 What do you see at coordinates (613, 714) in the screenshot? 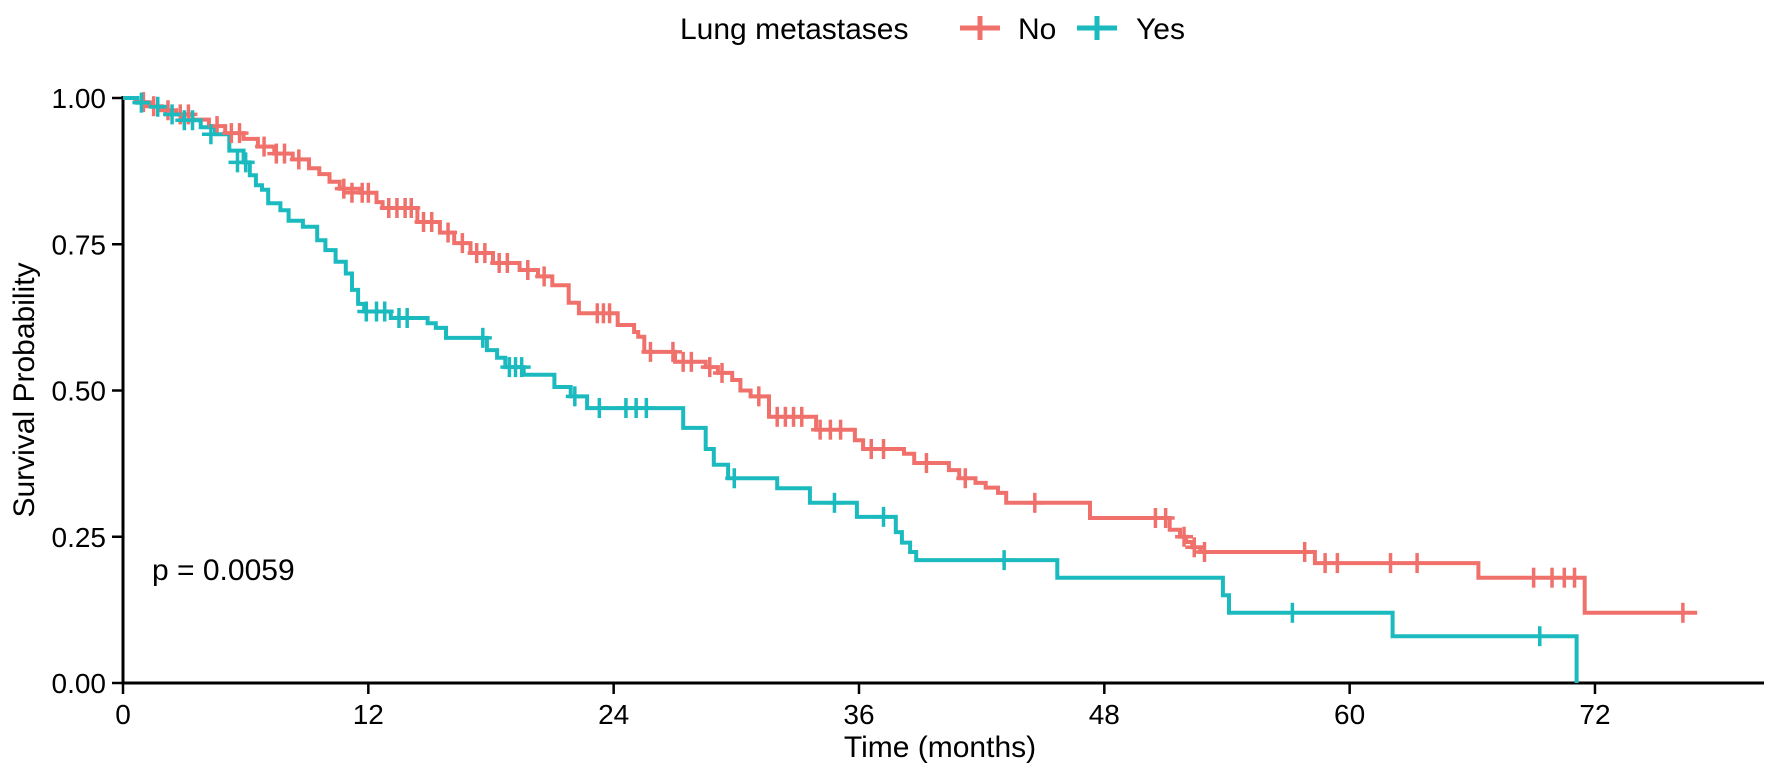
I see `x-tick-label: 24` at bounding box center [613, 714].